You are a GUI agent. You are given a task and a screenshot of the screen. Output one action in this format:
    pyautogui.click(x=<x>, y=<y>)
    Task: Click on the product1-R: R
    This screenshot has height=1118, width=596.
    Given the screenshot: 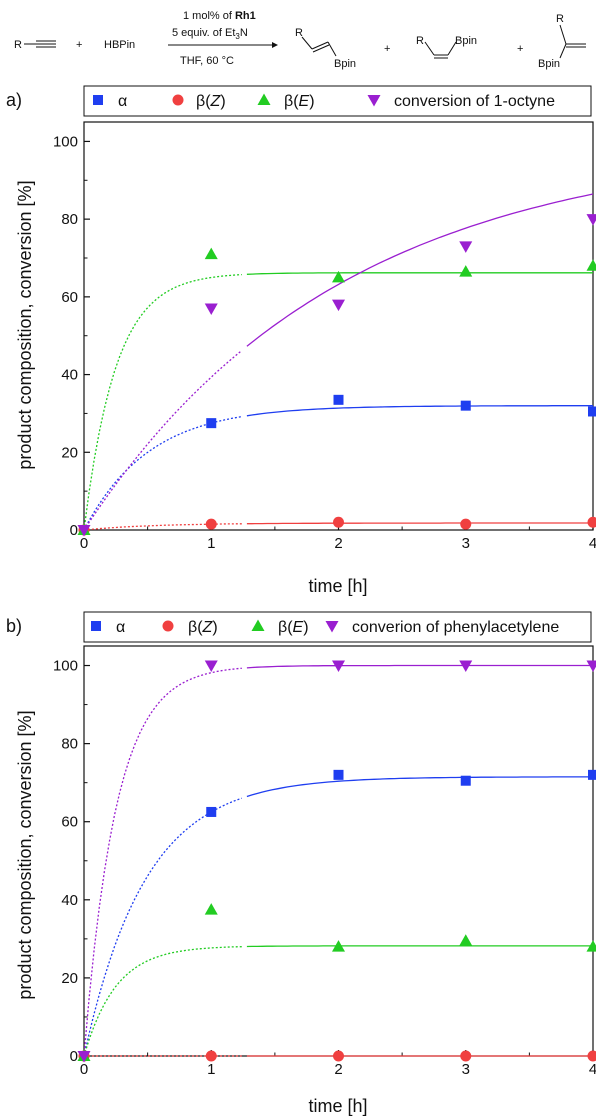 What is the action you would take?
    pyautogui.click(x=299, y=33)
    